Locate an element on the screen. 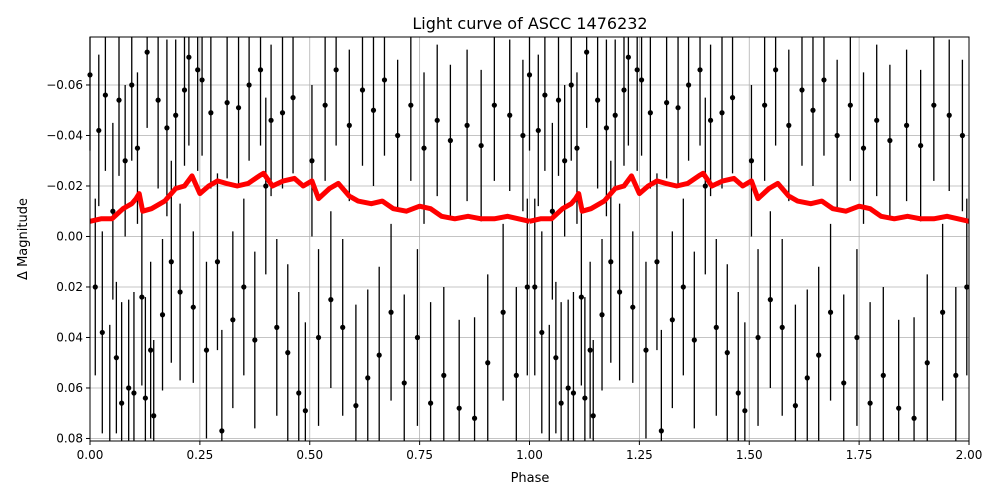  y-tick-label: 0.04 is located at coordinates (69, 337).